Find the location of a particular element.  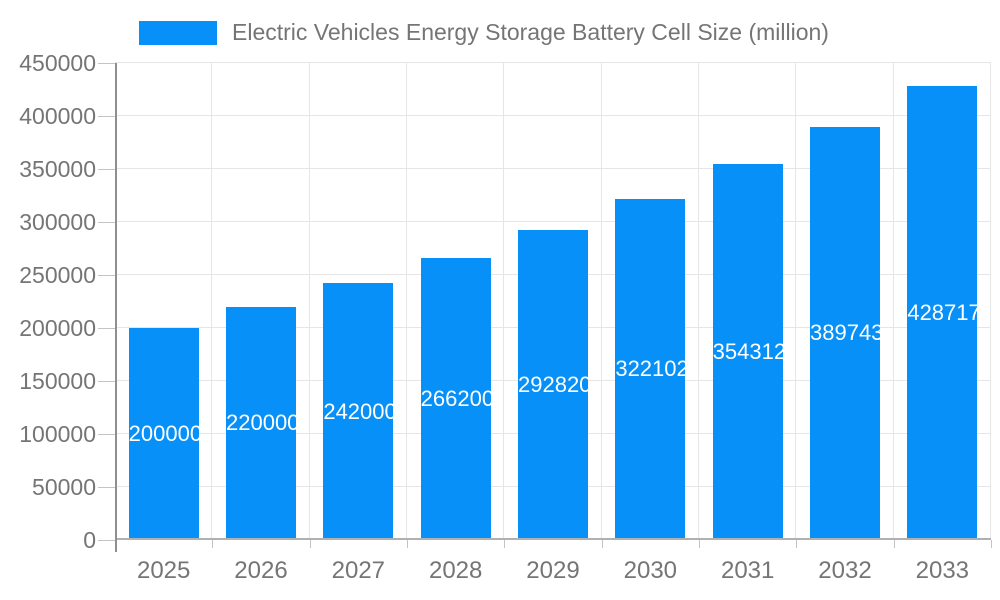

bar-value-label: 220000 is located at coordinates (261, 423).